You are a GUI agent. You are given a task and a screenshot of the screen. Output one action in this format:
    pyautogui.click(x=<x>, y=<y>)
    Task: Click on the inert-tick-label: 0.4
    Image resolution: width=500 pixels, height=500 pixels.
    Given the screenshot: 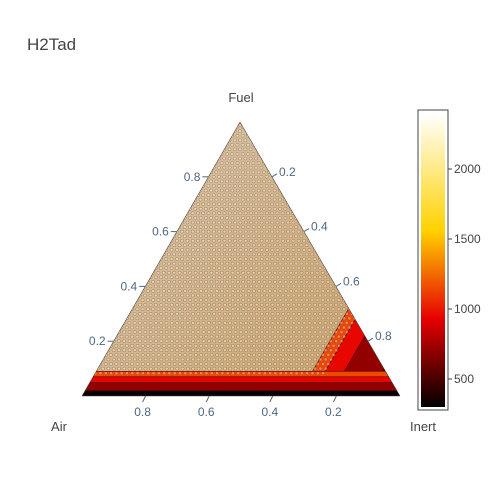 What is the action you would take?
    pyautogui.click(x=319, y=227)
    